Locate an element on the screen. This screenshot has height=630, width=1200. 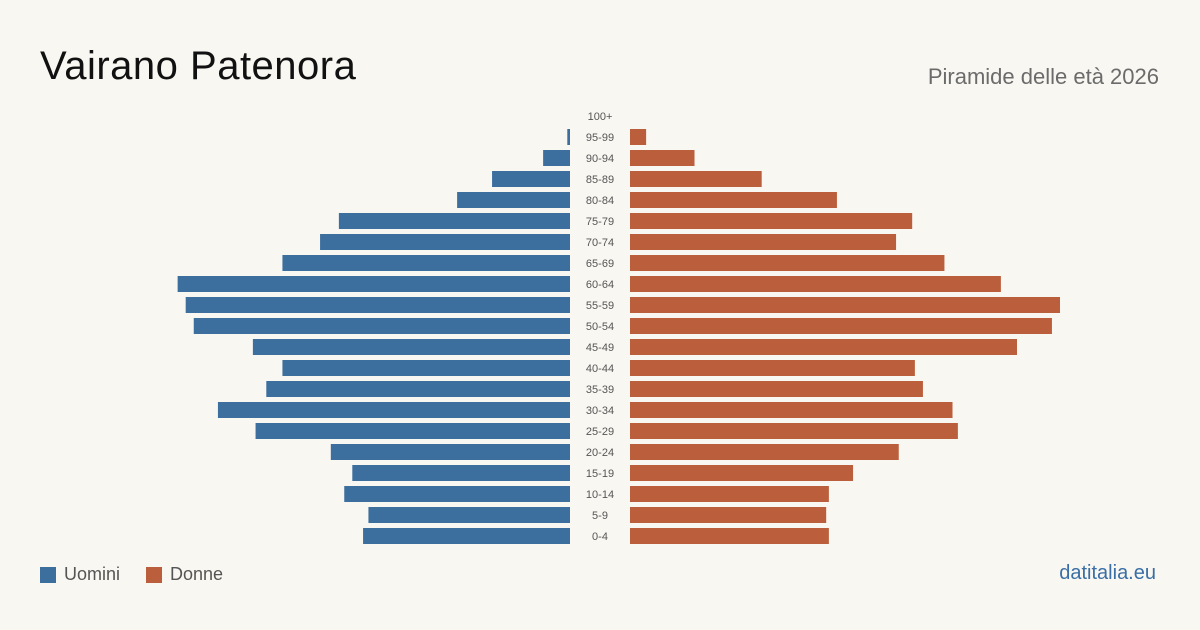
age-group-label: 70-74 is located at coordinates (600, 243).